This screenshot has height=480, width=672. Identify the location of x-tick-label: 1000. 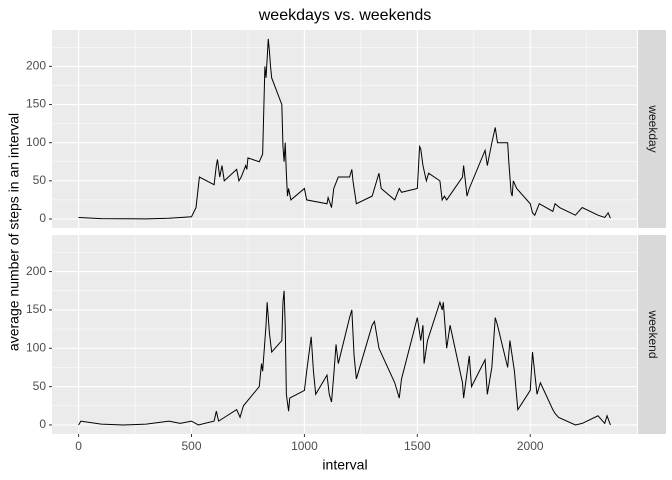
(304, 446).